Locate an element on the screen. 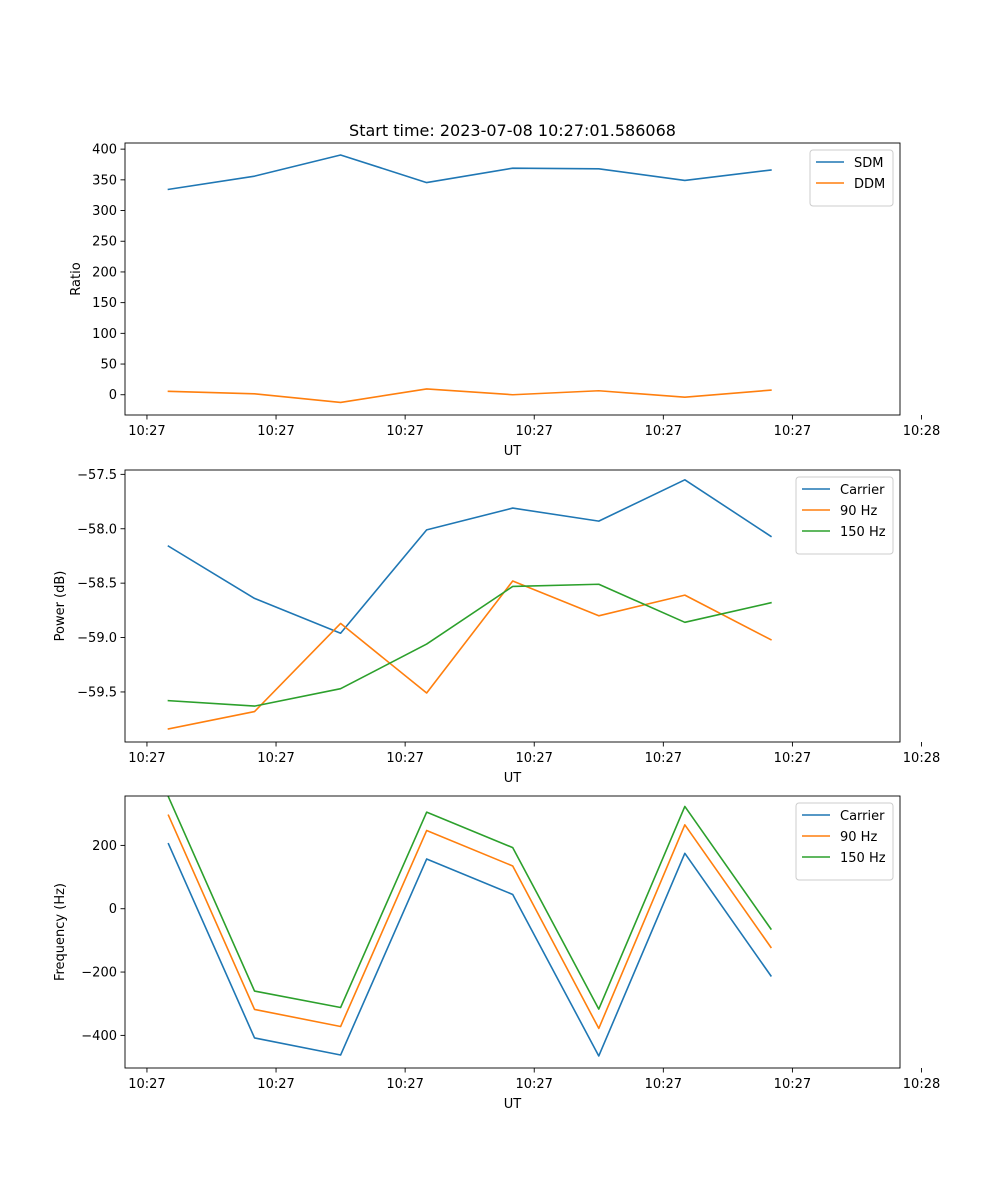 This screenshot has width=1000, height=1200. ratio-series-line-sdm is located at coordinates (469, 172).